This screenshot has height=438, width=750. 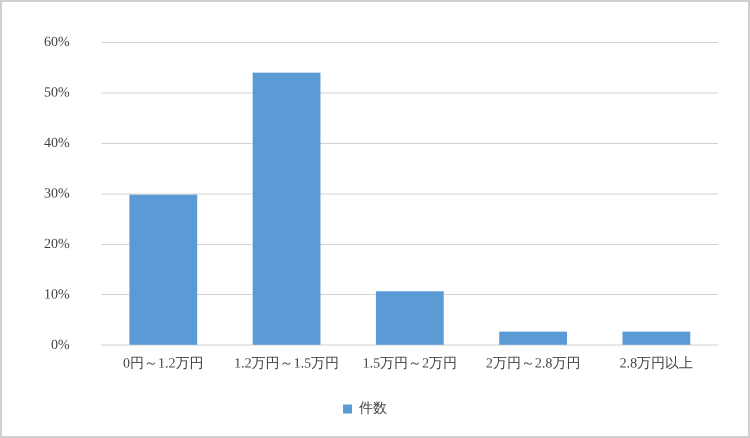 What do you see at coordinates (57, 93) in the screenshot?
I see `y-tick-label: 50%` at bounding box center [57, 93].